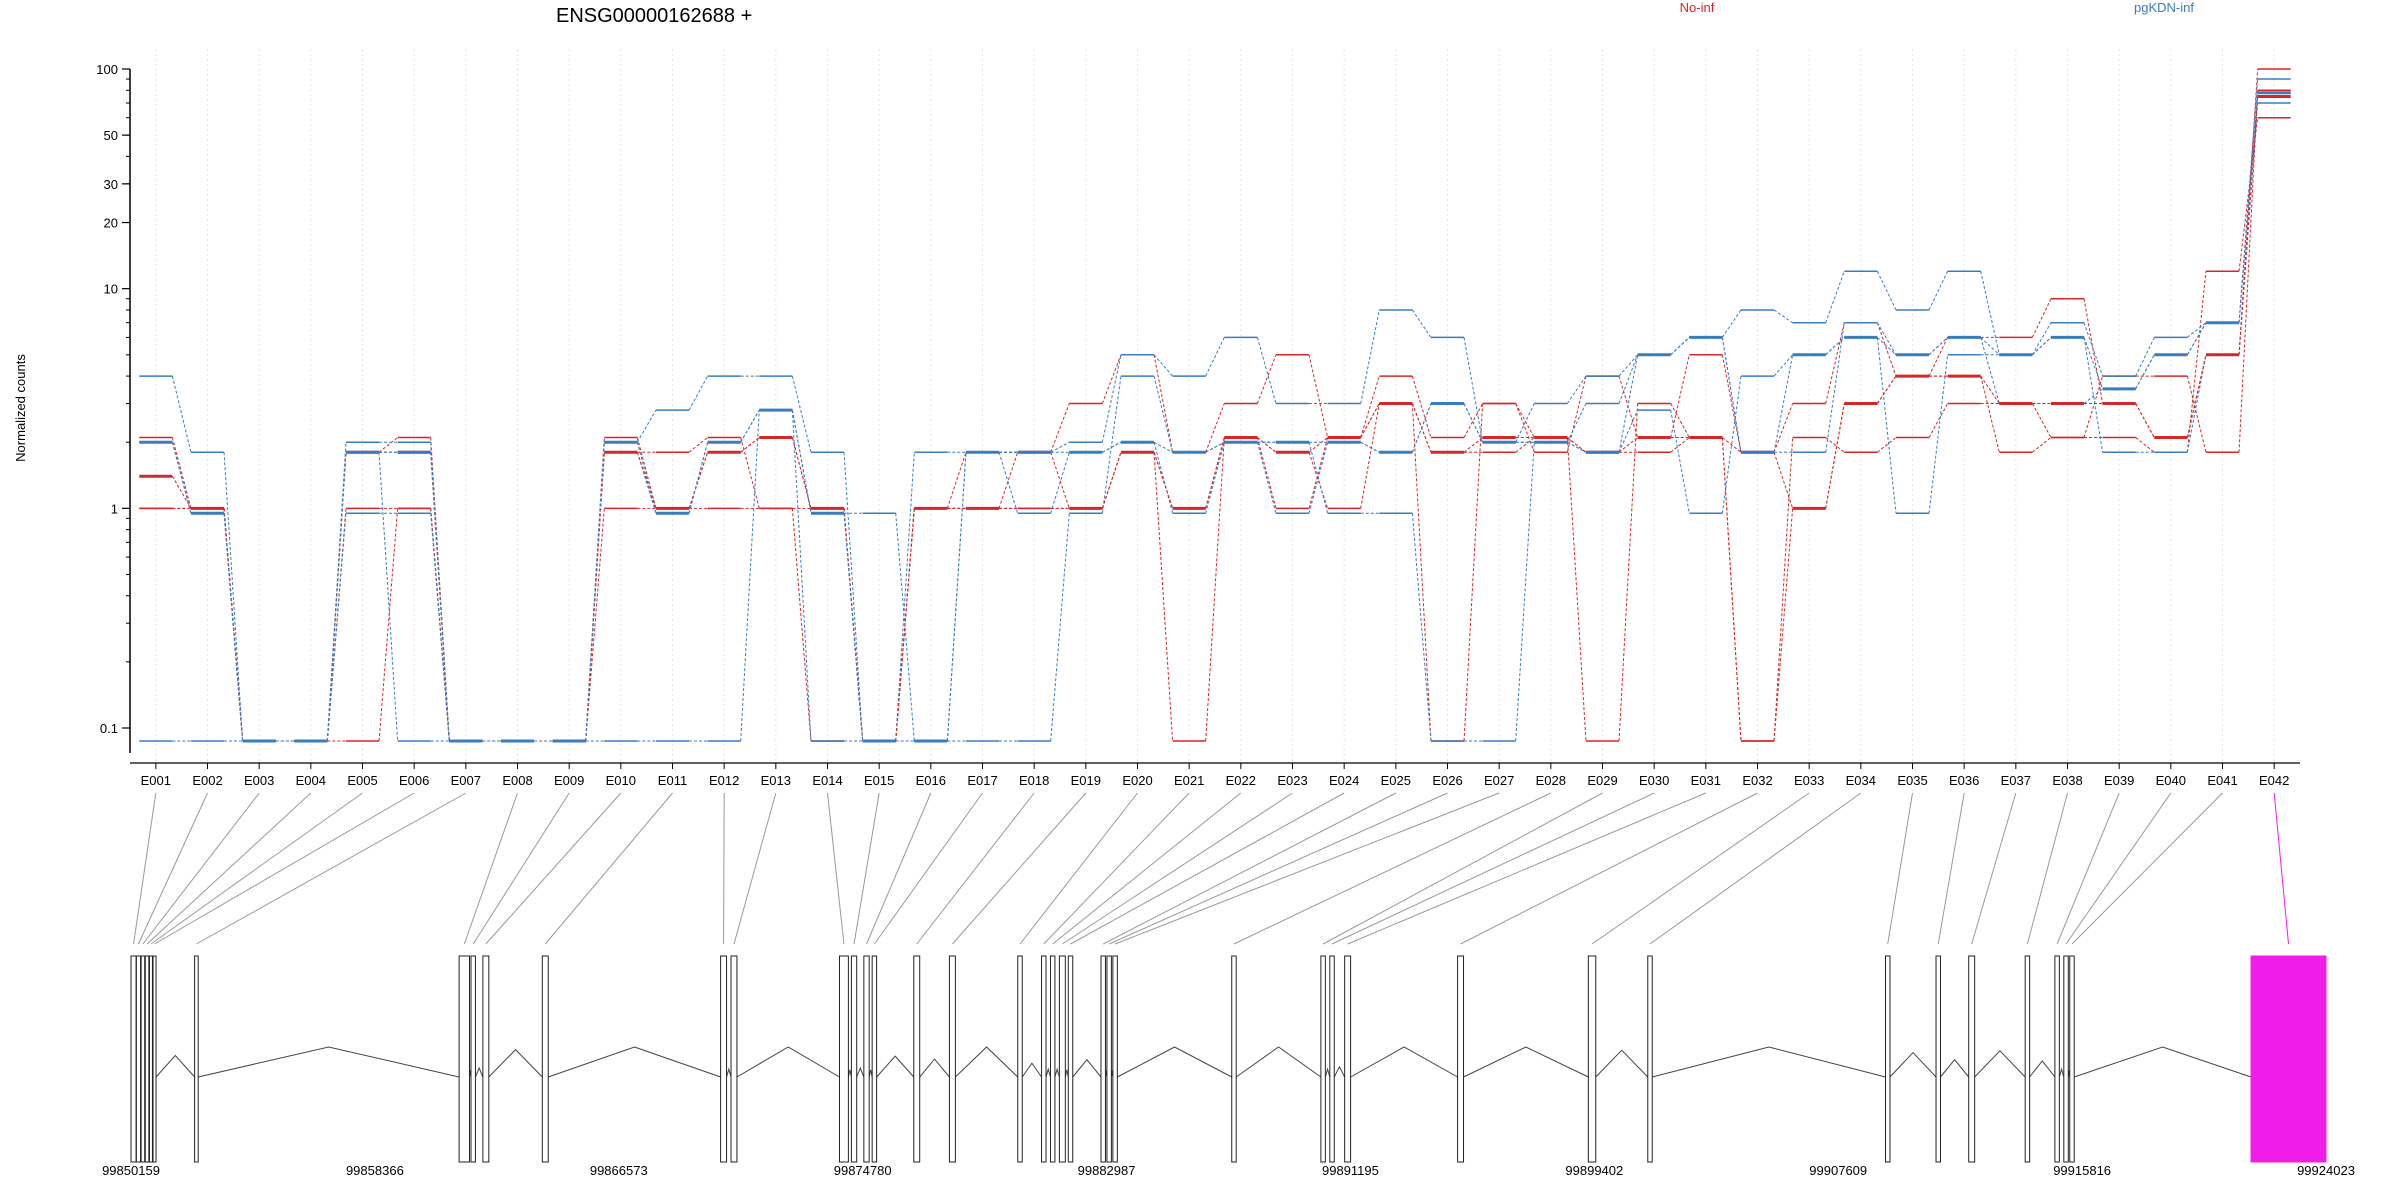  Describe the element at coordinates (2082, 1170) in the screenshot. I see `coordinate-label: 99915816` at that location.